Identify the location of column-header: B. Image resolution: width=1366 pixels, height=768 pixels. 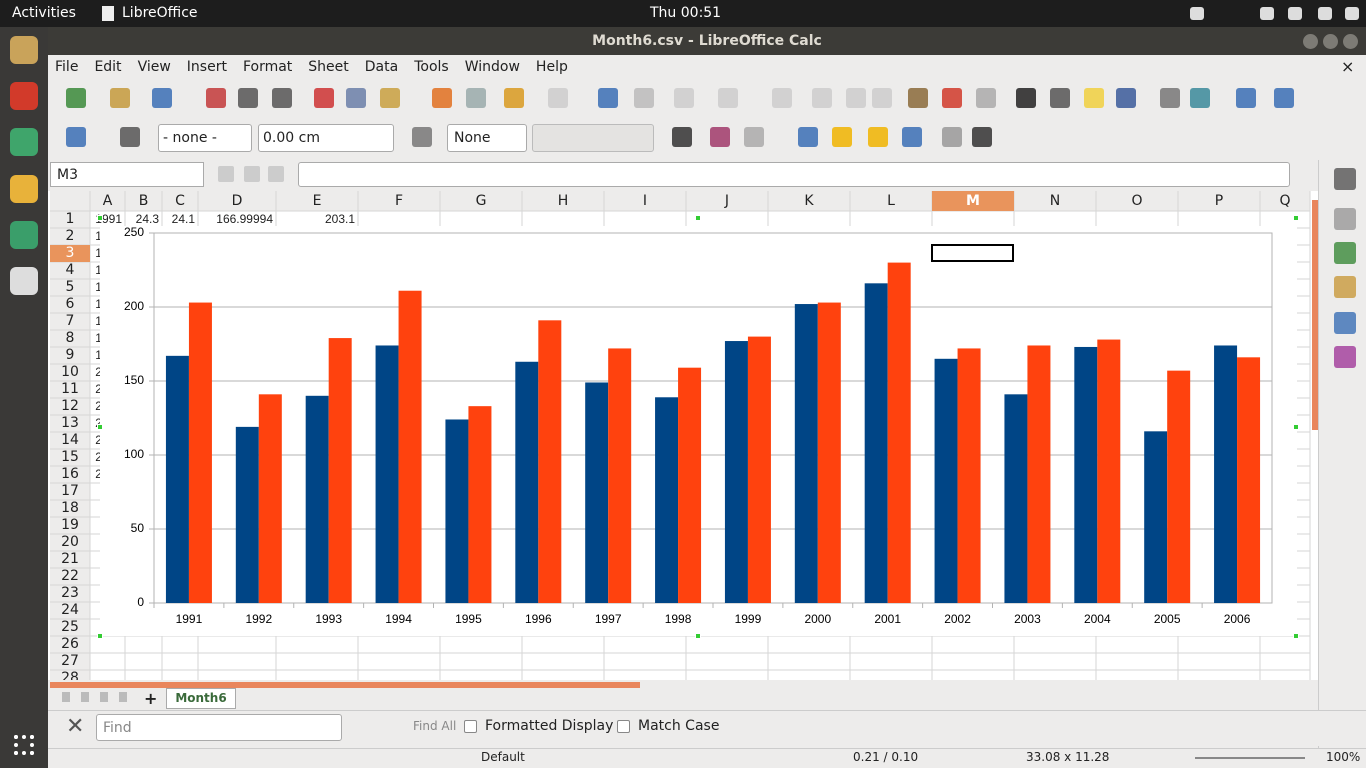
(143, 201).